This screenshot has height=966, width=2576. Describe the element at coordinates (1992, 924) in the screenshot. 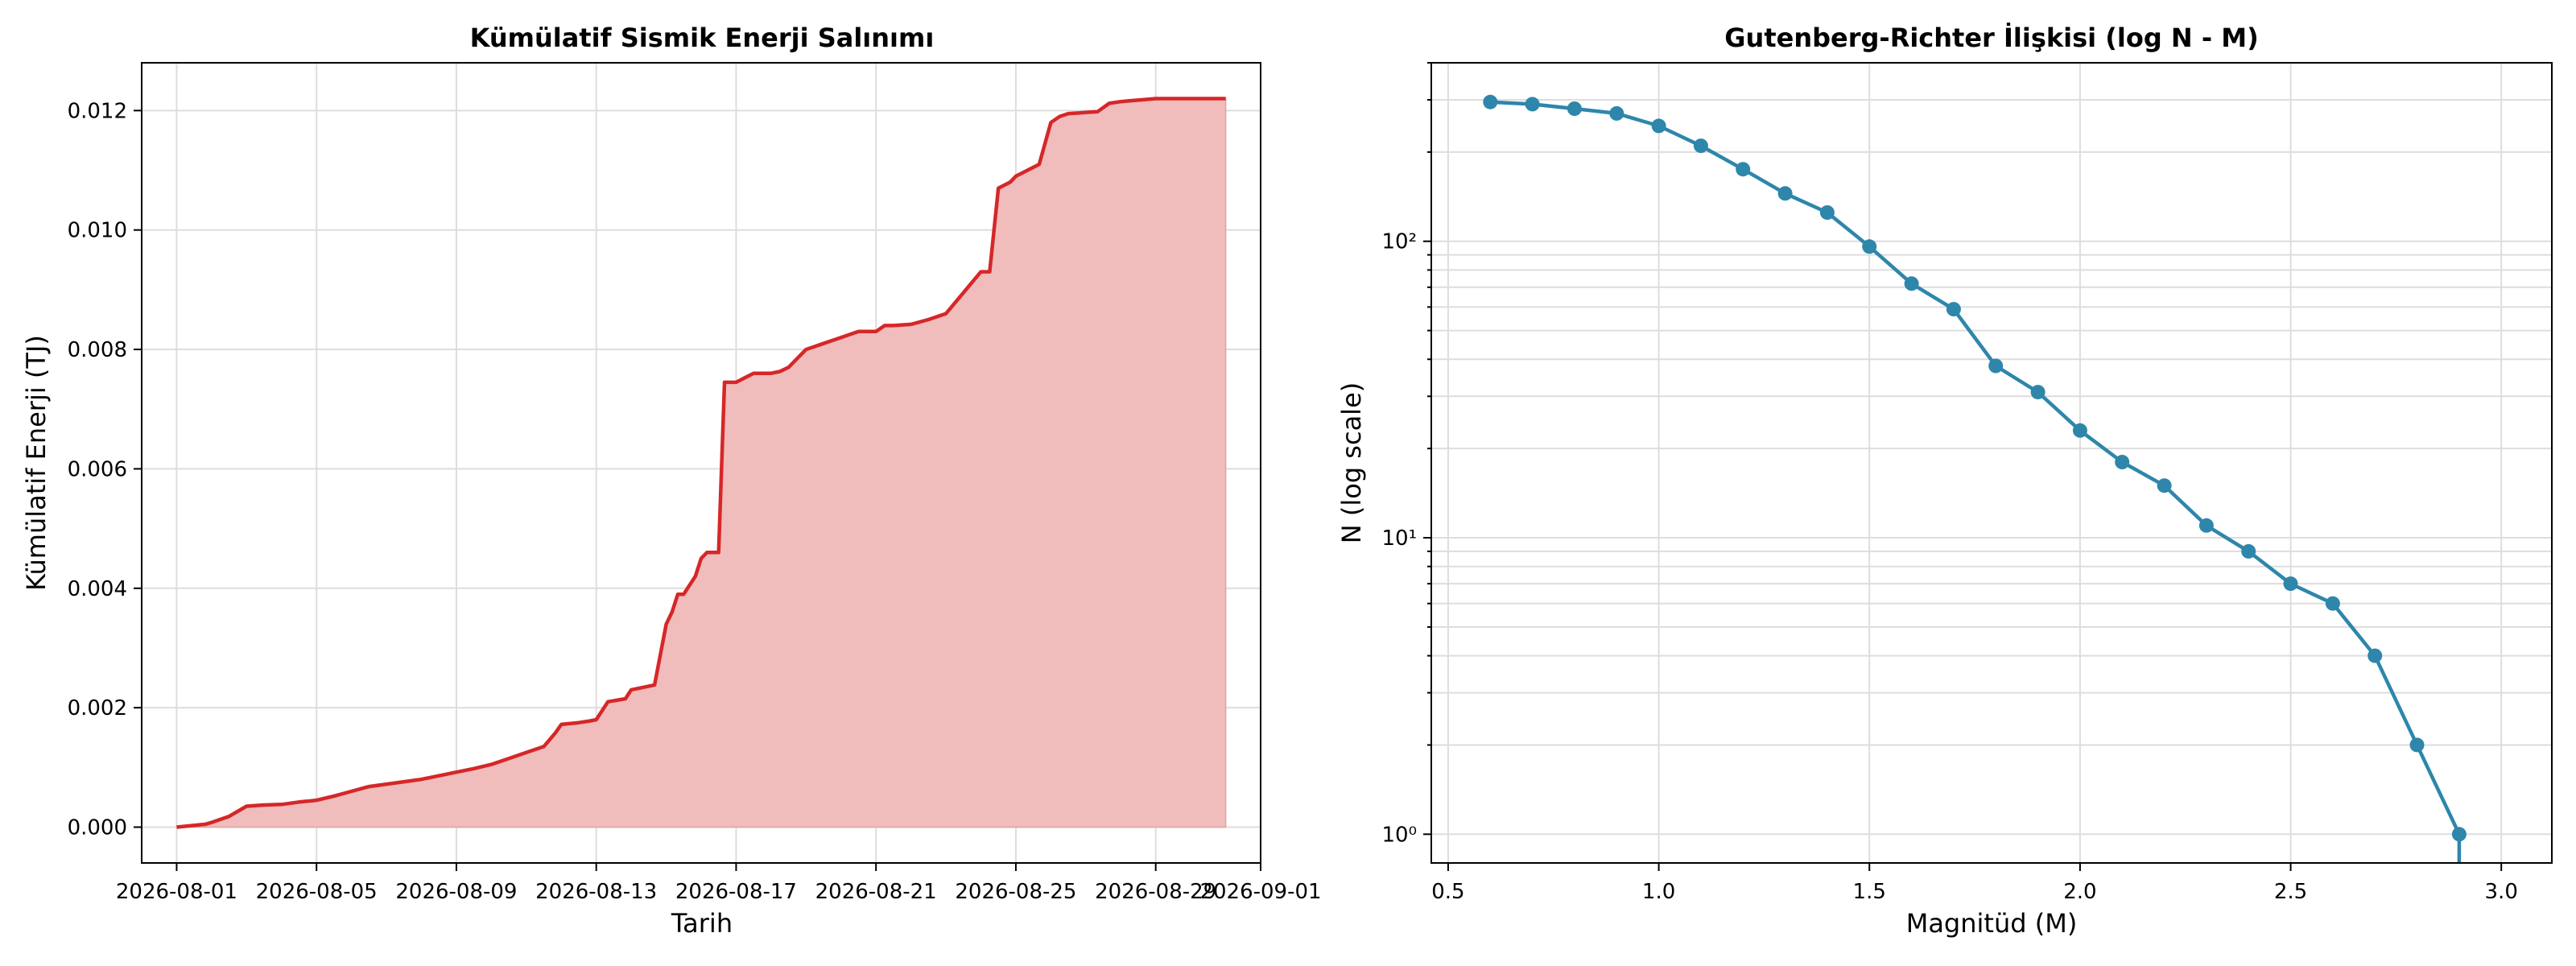

I see `gr-x-axis-label: Magnitüd (M)` at that location.